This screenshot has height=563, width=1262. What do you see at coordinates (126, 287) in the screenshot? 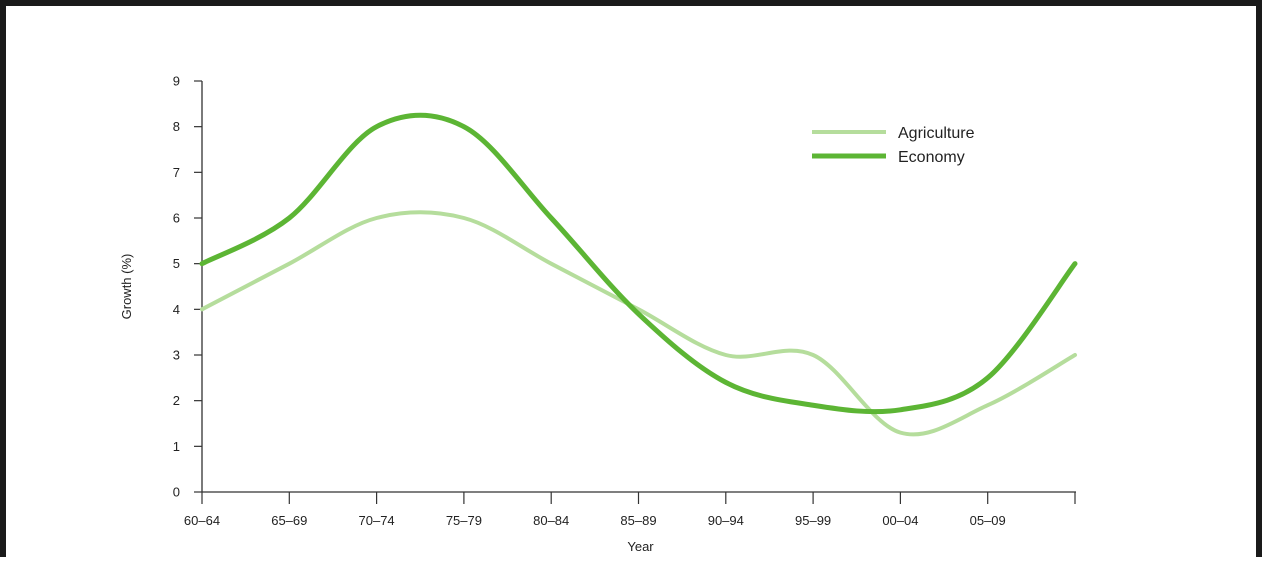
I see `y-axis-title: Growth (%)` at bounding box center [126, 287].